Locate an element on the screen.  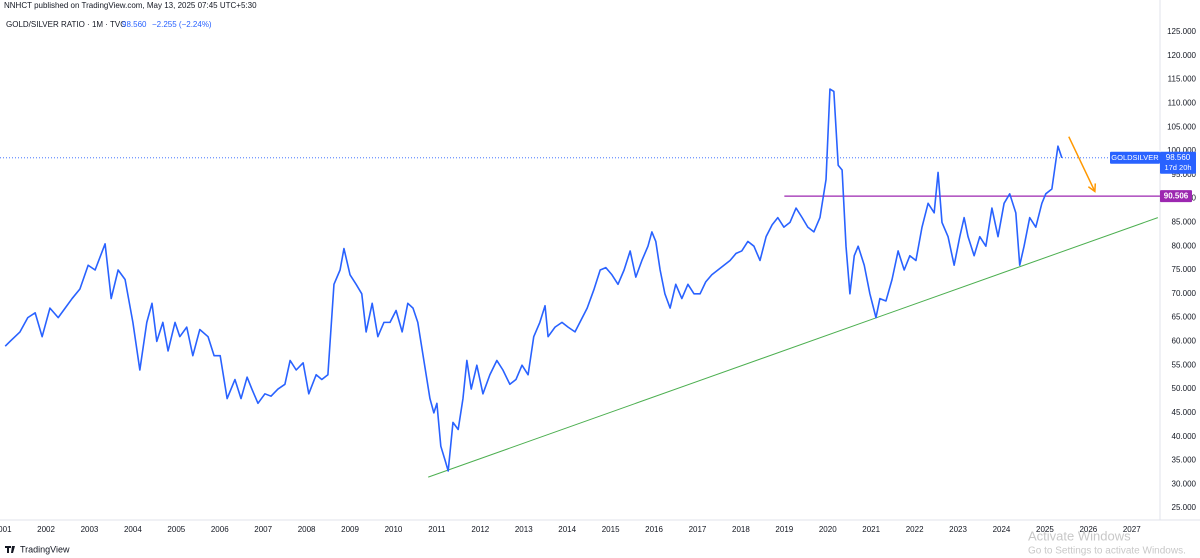
x-tick-label: 2025 is located at coordinates (1045, 529).